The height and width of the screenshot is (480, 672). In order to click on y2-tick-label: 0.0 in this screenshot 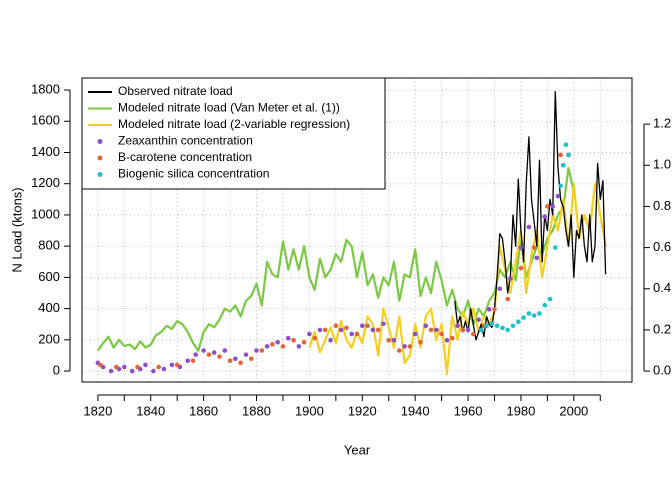, I will do `click(662, 370)`.